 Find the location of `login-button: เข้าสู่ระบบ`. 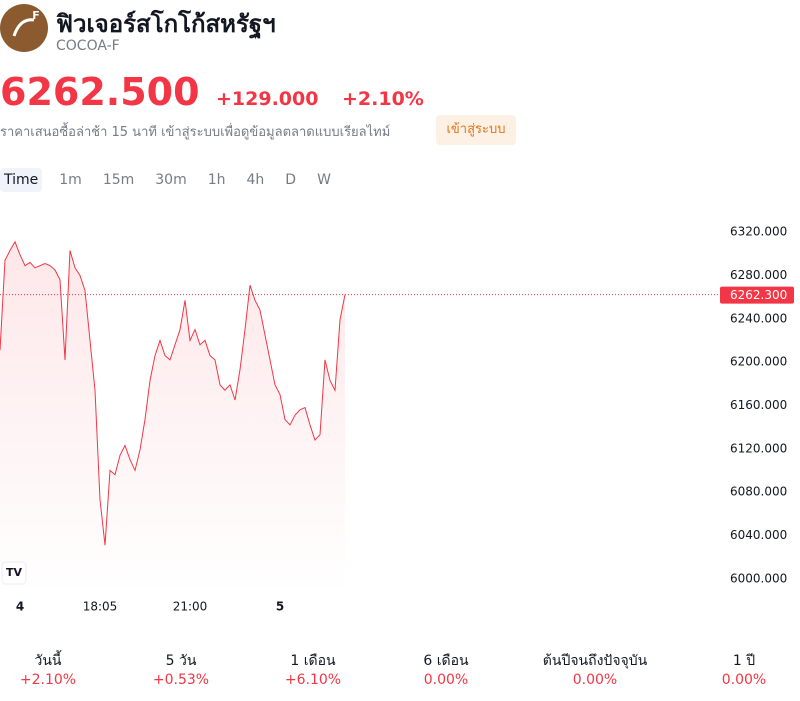

login-button: เข้าสู่ระบบ is located at coordinates (476, 130).